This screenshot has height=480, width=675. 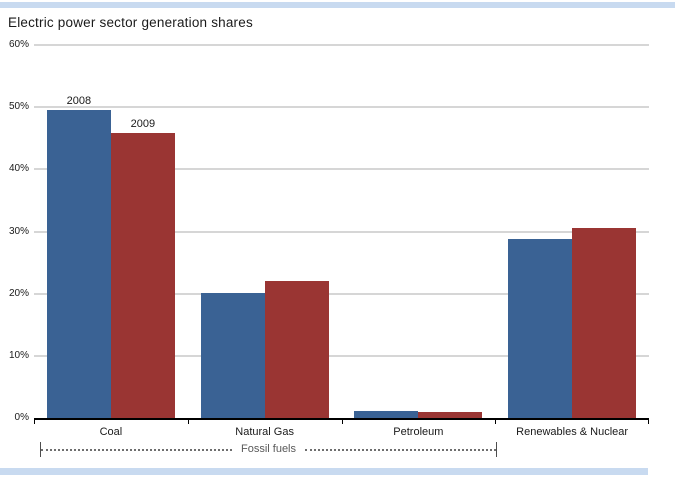 What do you see at coordinates (111, 432) in the screenshot?
I see `category-label-coal: Coal` at bounding box center [111, 432].